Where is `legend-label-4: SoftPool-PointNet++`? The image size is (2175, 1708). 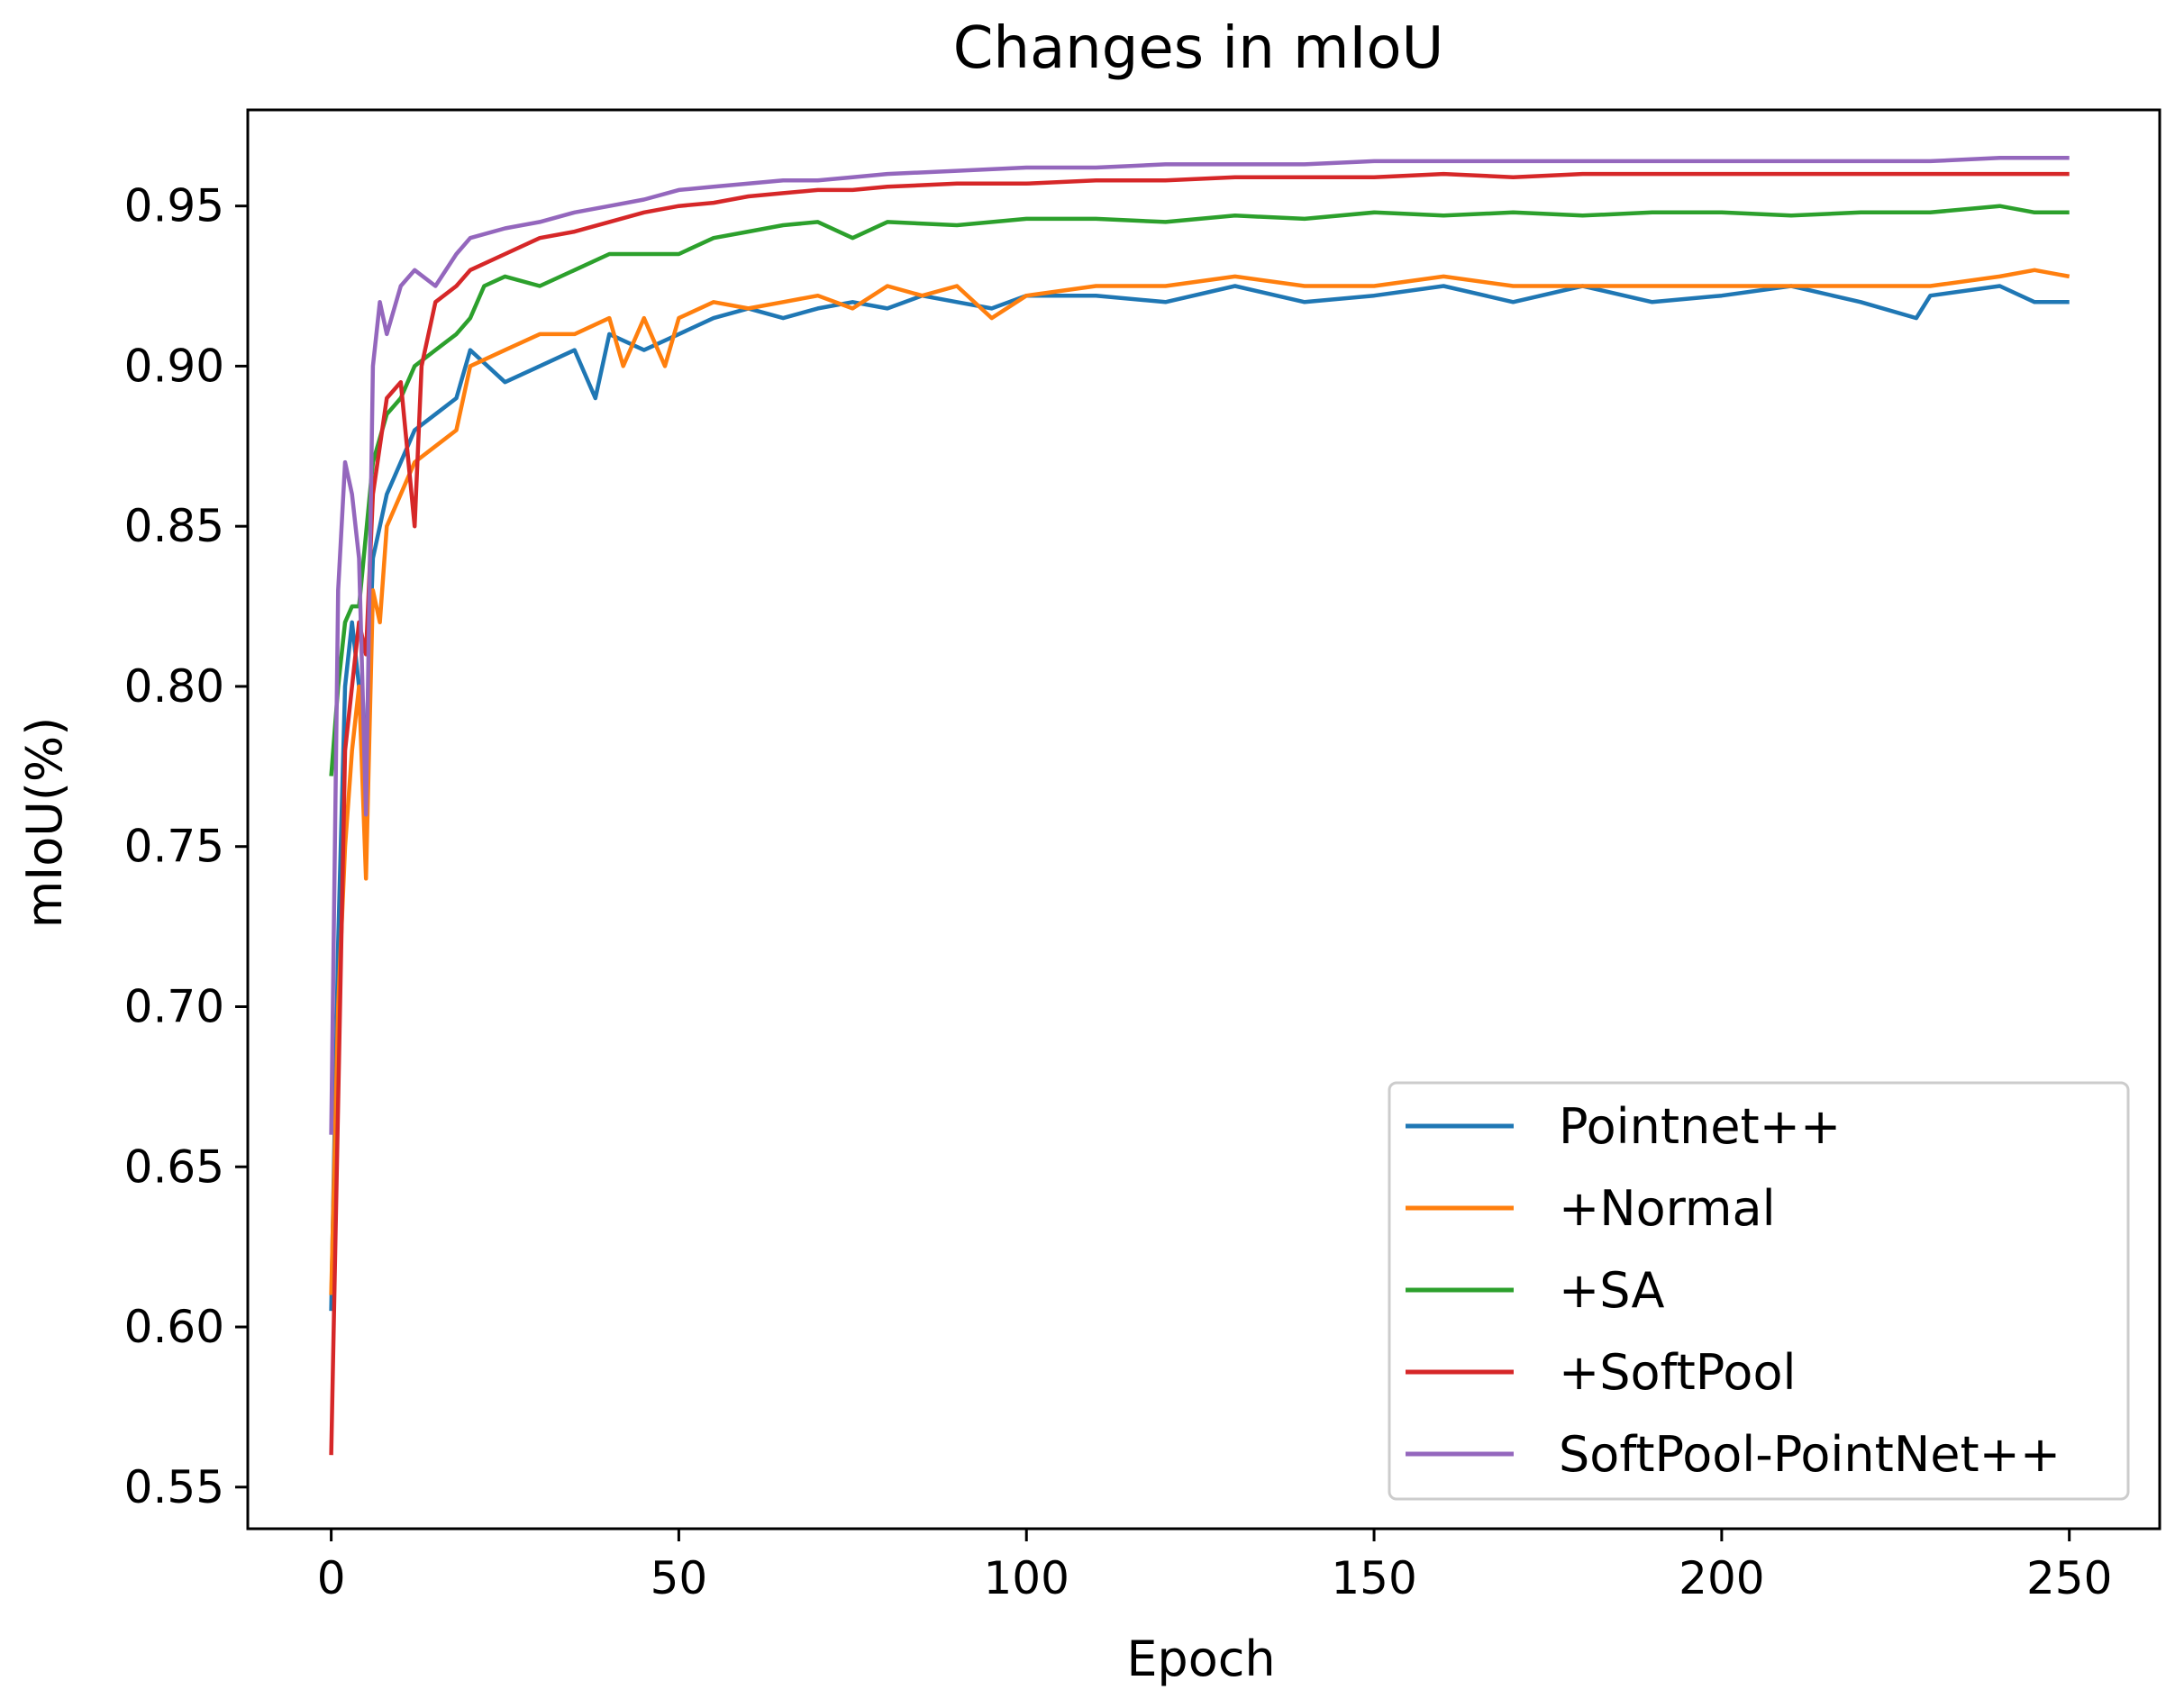 legend-label-4: SoftPool-PointNet++ is located at coordinates (1810, 1454).